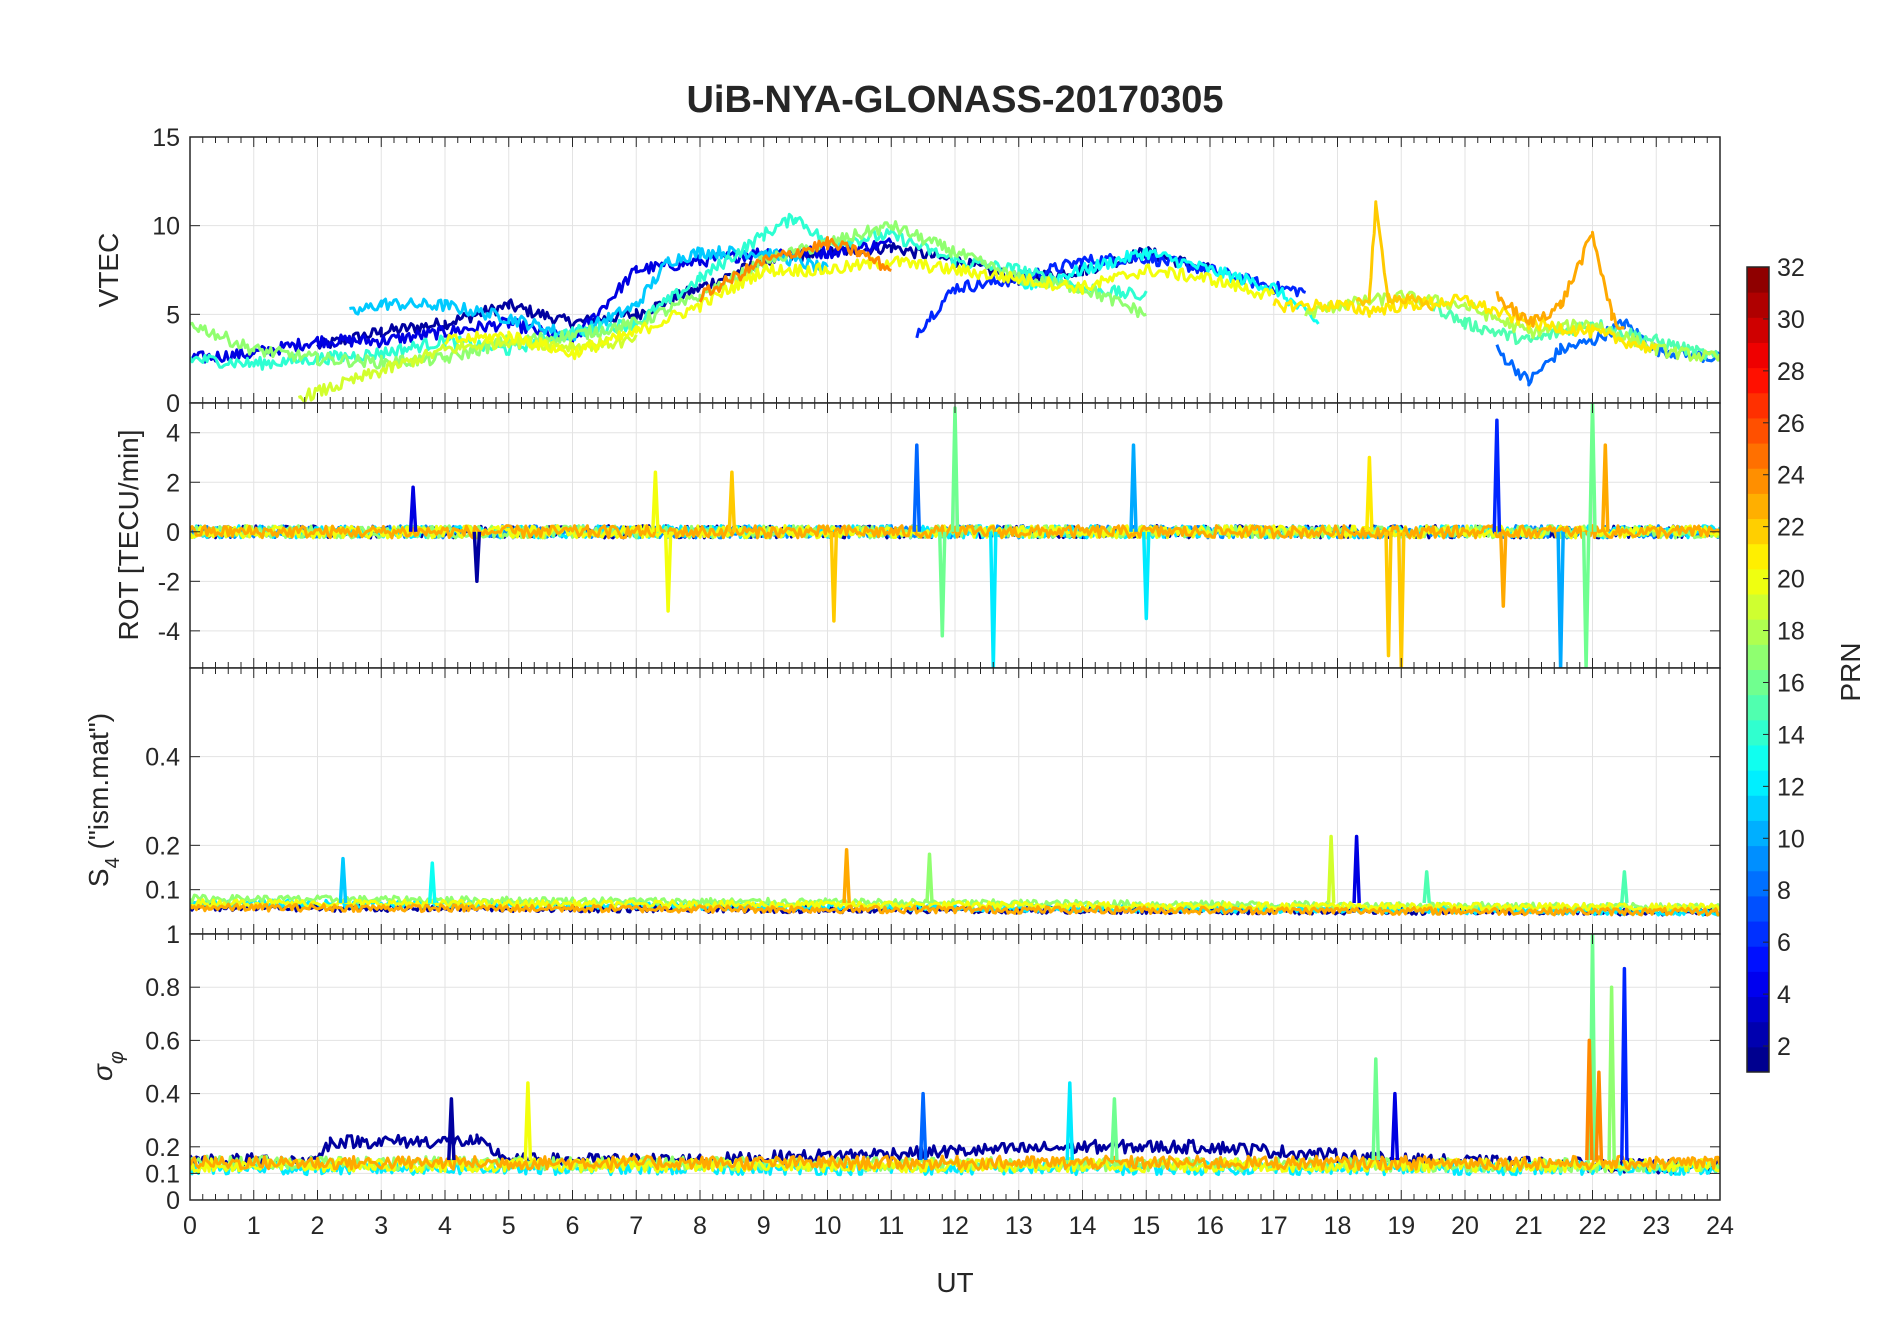 This screenshot has height=1335, width=1902. Describe the element at coordinates (1784, 943) in the screenshot. I see `colorbar-tick-label: 6` at that location.